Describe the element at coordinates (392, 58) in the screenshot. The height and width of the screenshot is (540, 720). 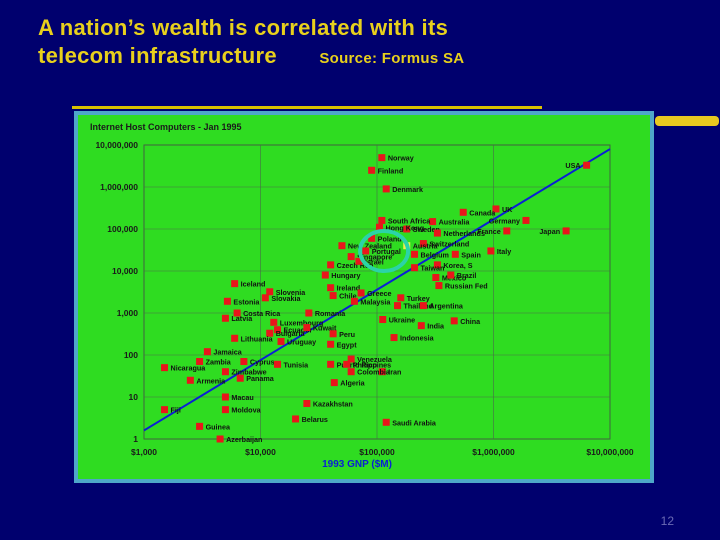
I see `source-label: Source: Formus SA` at that location.